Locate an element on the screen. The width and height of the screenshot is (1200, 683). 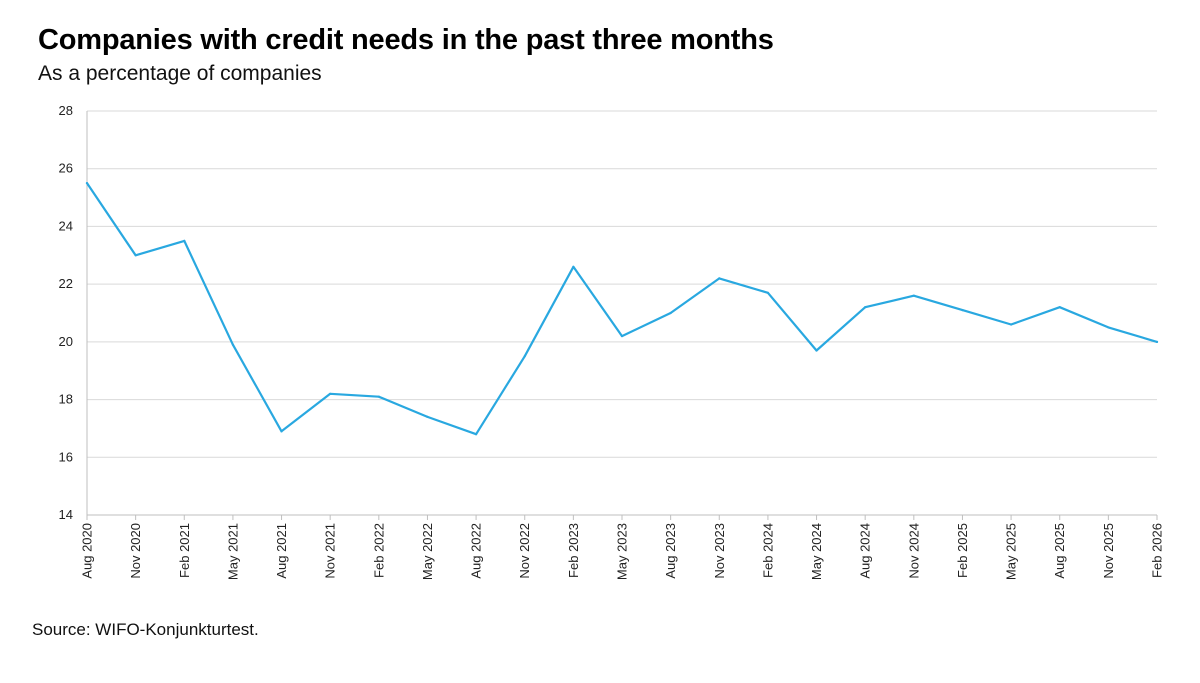
x-tick-label: Feb 2021 is located at coordinates (184, 550).